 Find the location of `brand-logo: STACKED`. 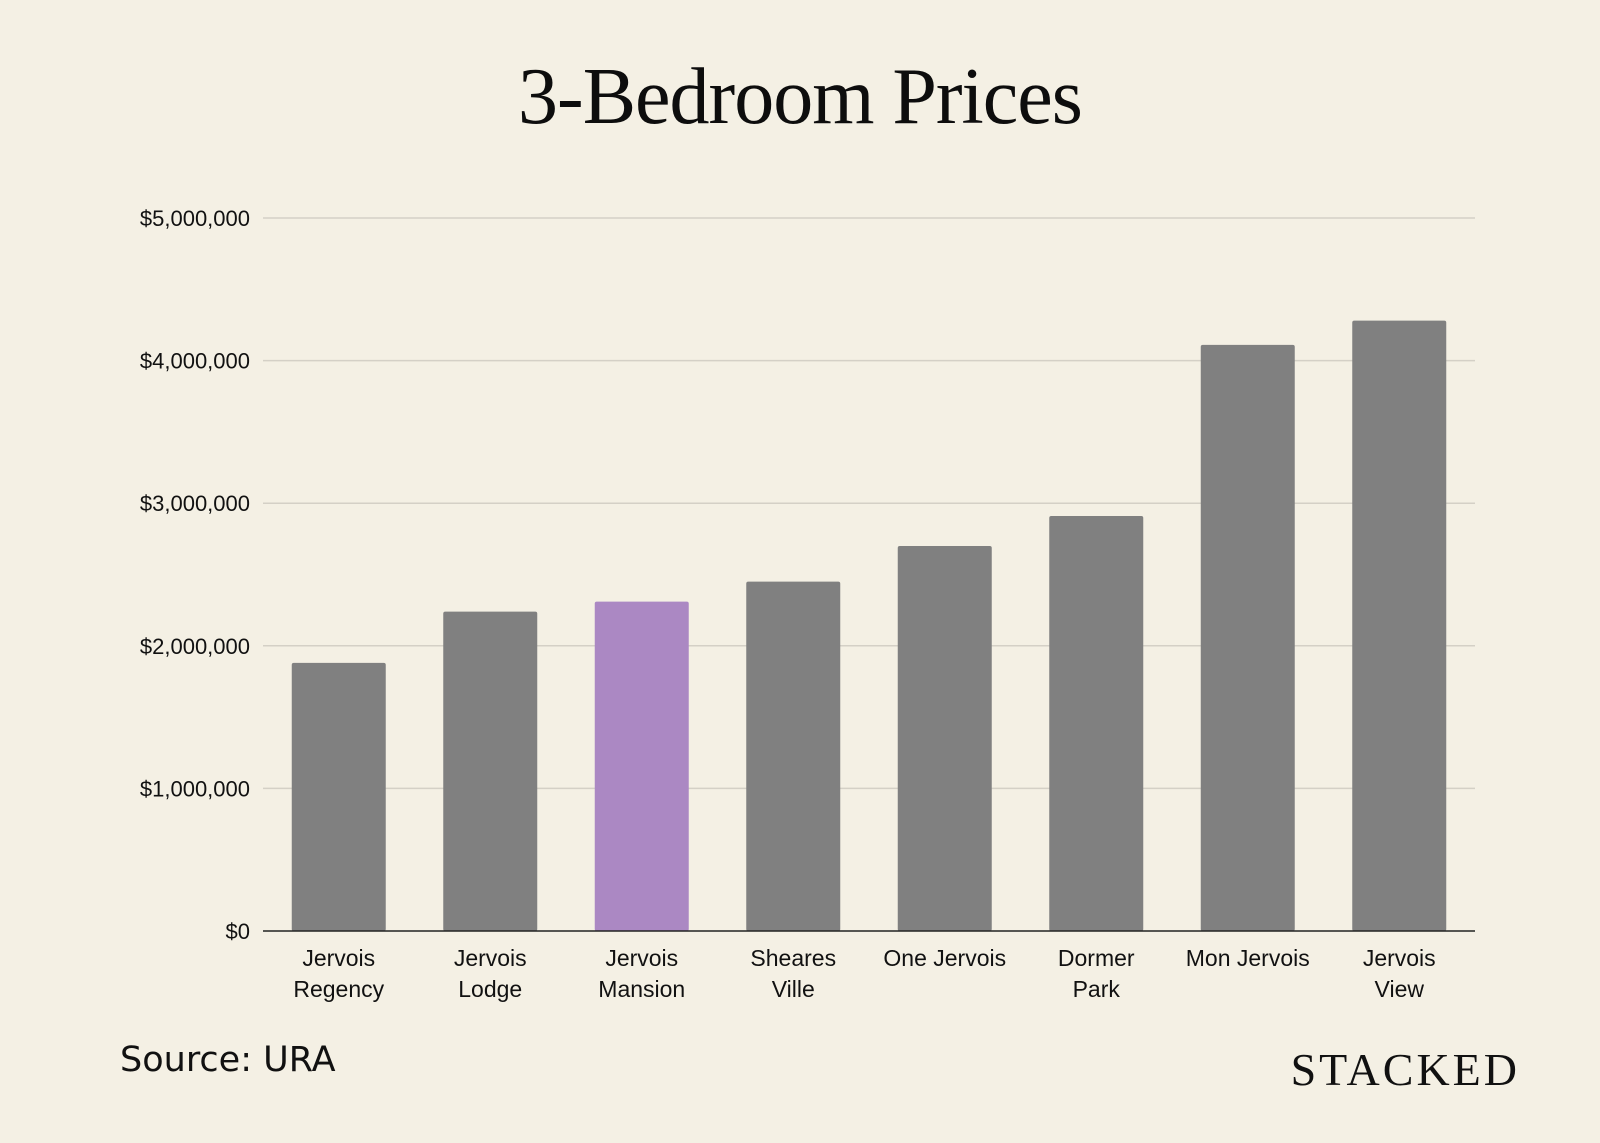

brand-logo: STACKED is located at coordinates (1405, 1069).